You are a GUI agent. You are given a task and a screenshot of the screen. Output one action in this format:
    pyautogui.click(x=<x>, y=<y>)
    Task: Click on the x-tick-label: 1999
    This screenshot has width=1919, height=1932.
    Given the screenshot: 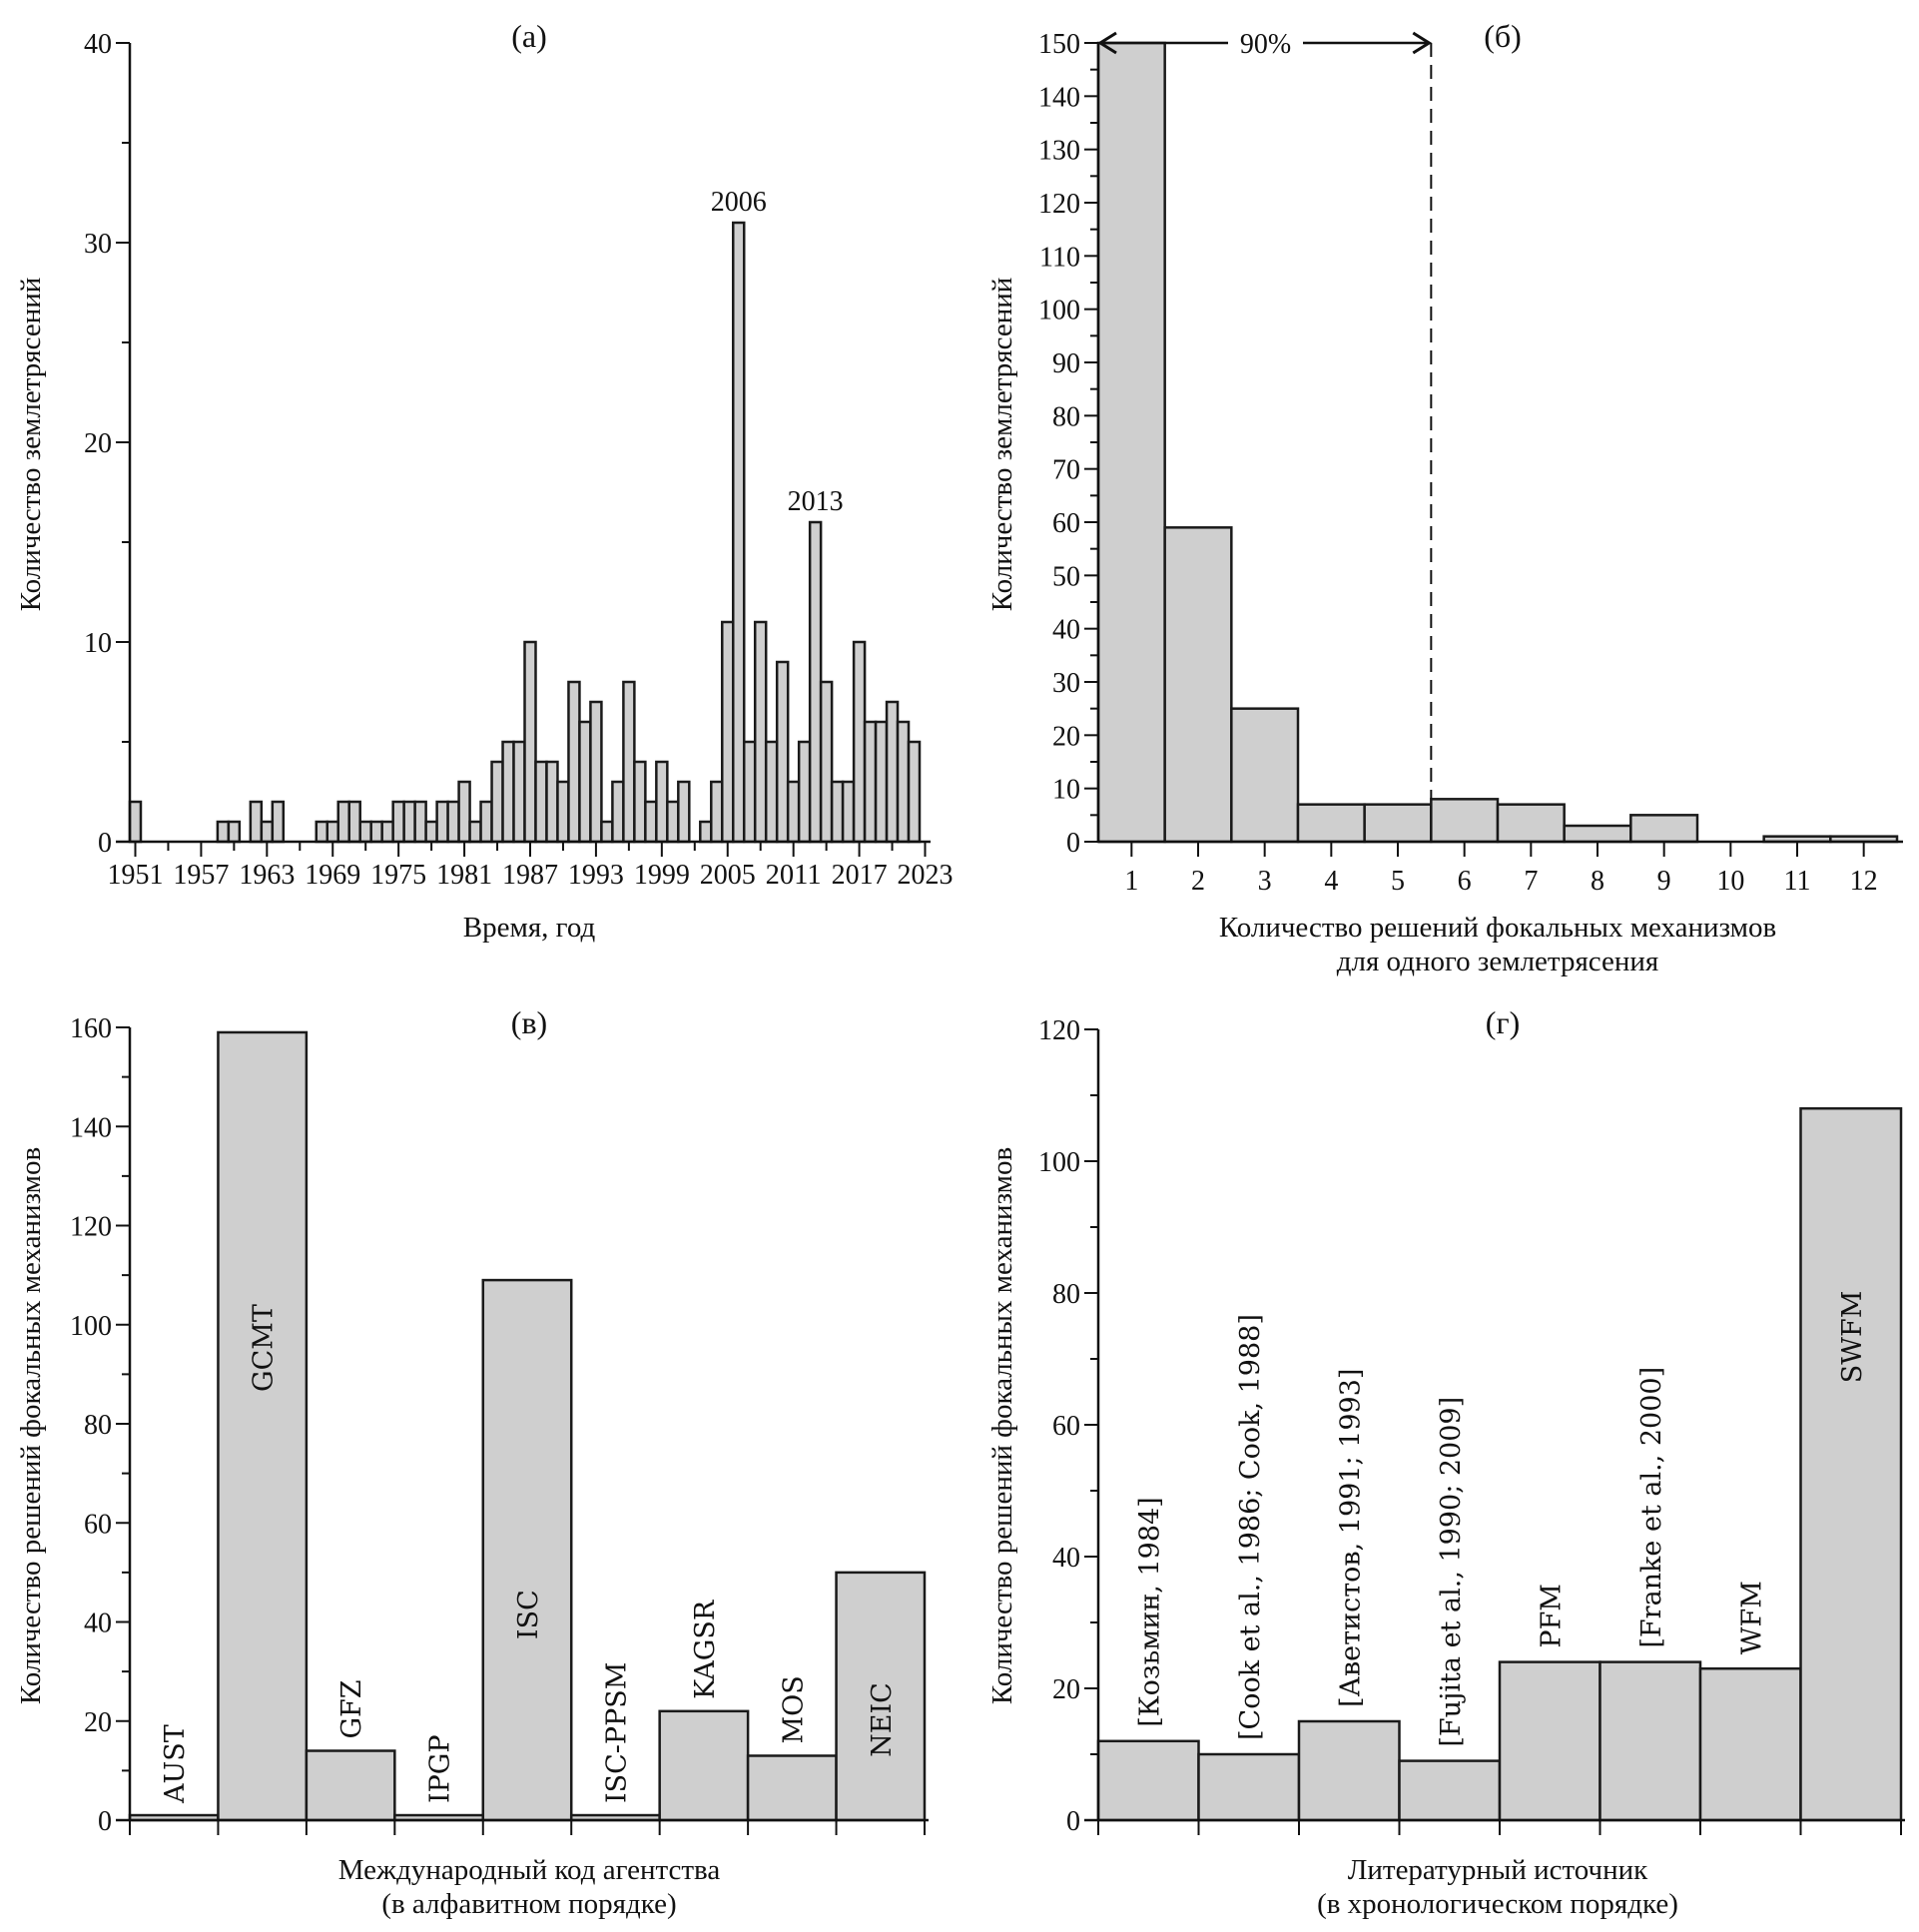 What is the action you would take?
    pyautogui.click(x=662, y=875)
    